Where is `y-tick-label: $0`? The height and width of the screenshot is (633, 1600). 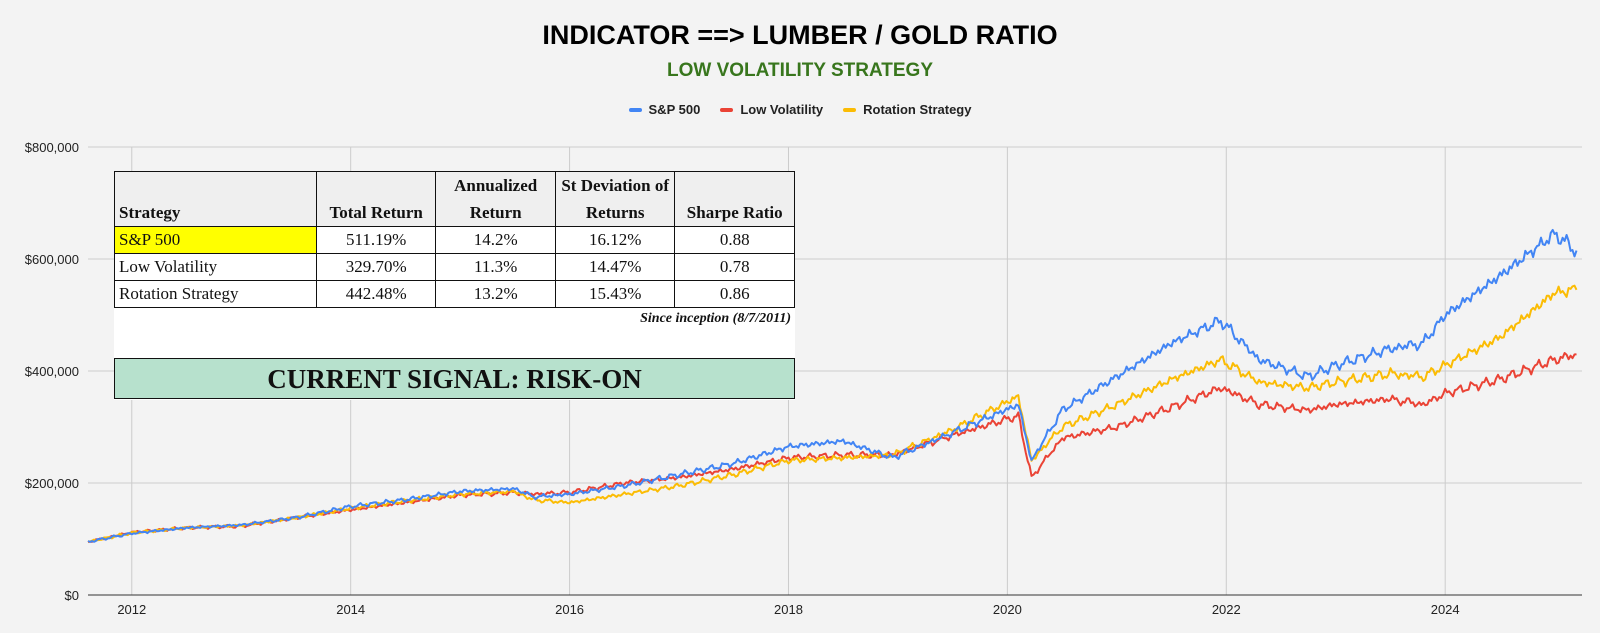 y-tick-label: $0 is located at coordinates (72, 595).